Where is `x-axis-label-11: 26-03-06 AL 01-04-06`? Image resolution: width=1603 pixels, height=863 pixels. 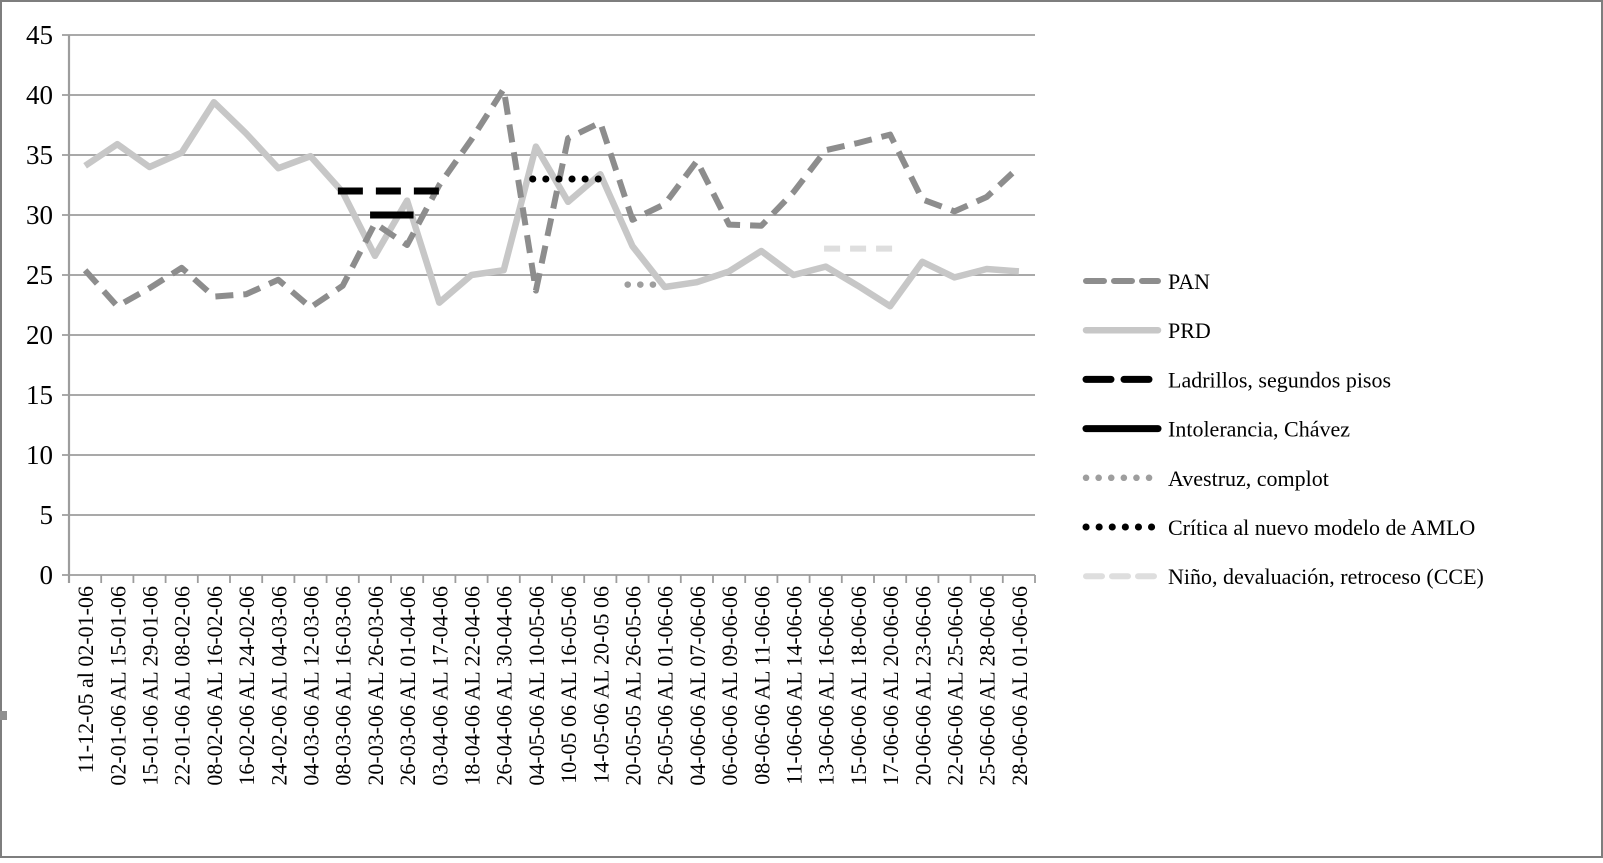 x-axis-label-11: 26-03-06 AL 01-04-06 is located at coordinates (407, 686).